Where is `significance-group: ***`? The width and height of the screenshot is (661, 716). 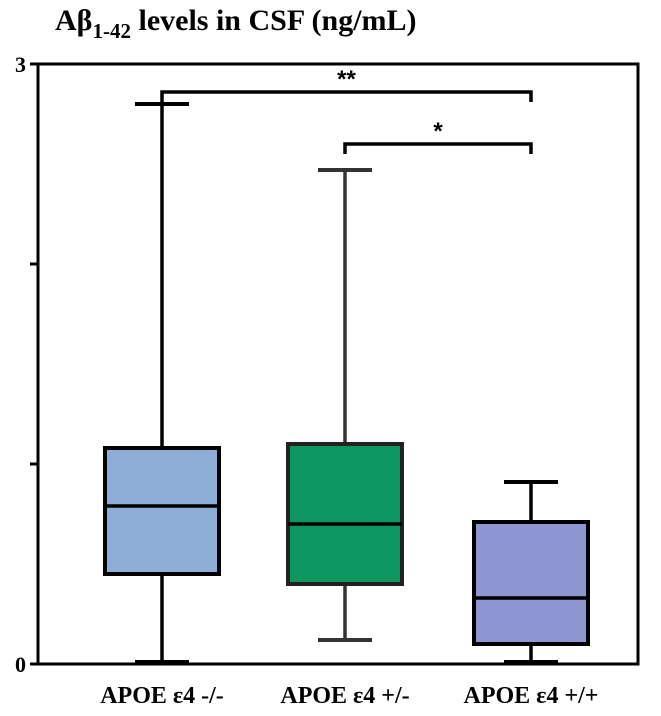
significance-group: *** is located at coordinates (346, 110).